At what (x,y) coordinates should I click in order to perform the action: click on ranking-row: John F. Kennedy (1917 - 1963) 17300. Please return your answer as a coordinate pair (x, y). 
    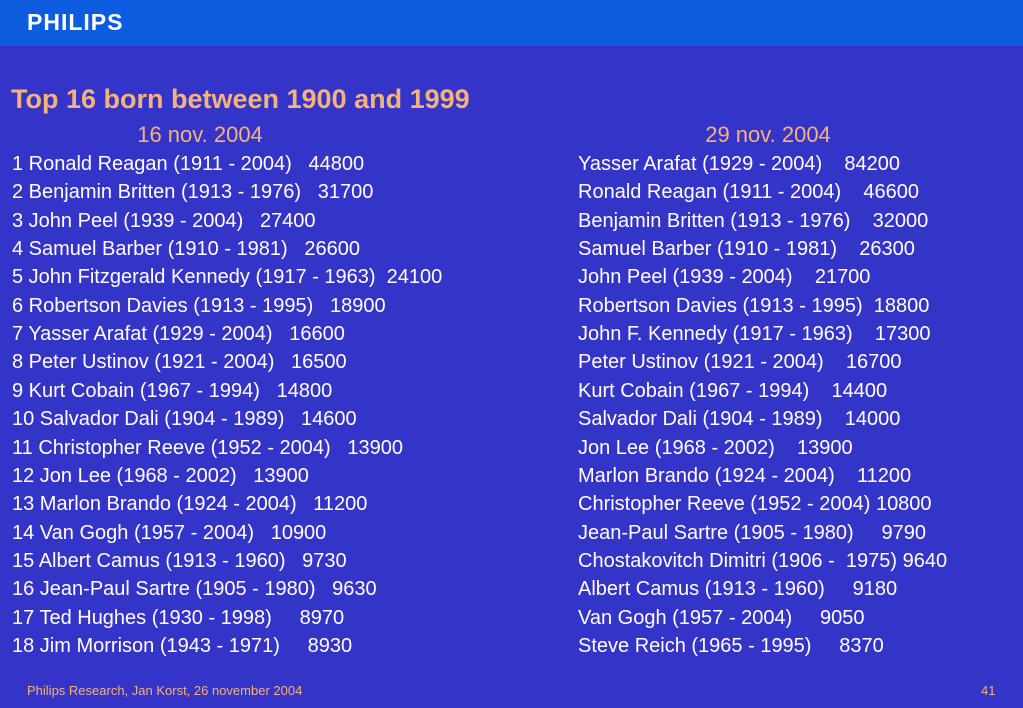
    Looking at the image, I should click on (754, 334).